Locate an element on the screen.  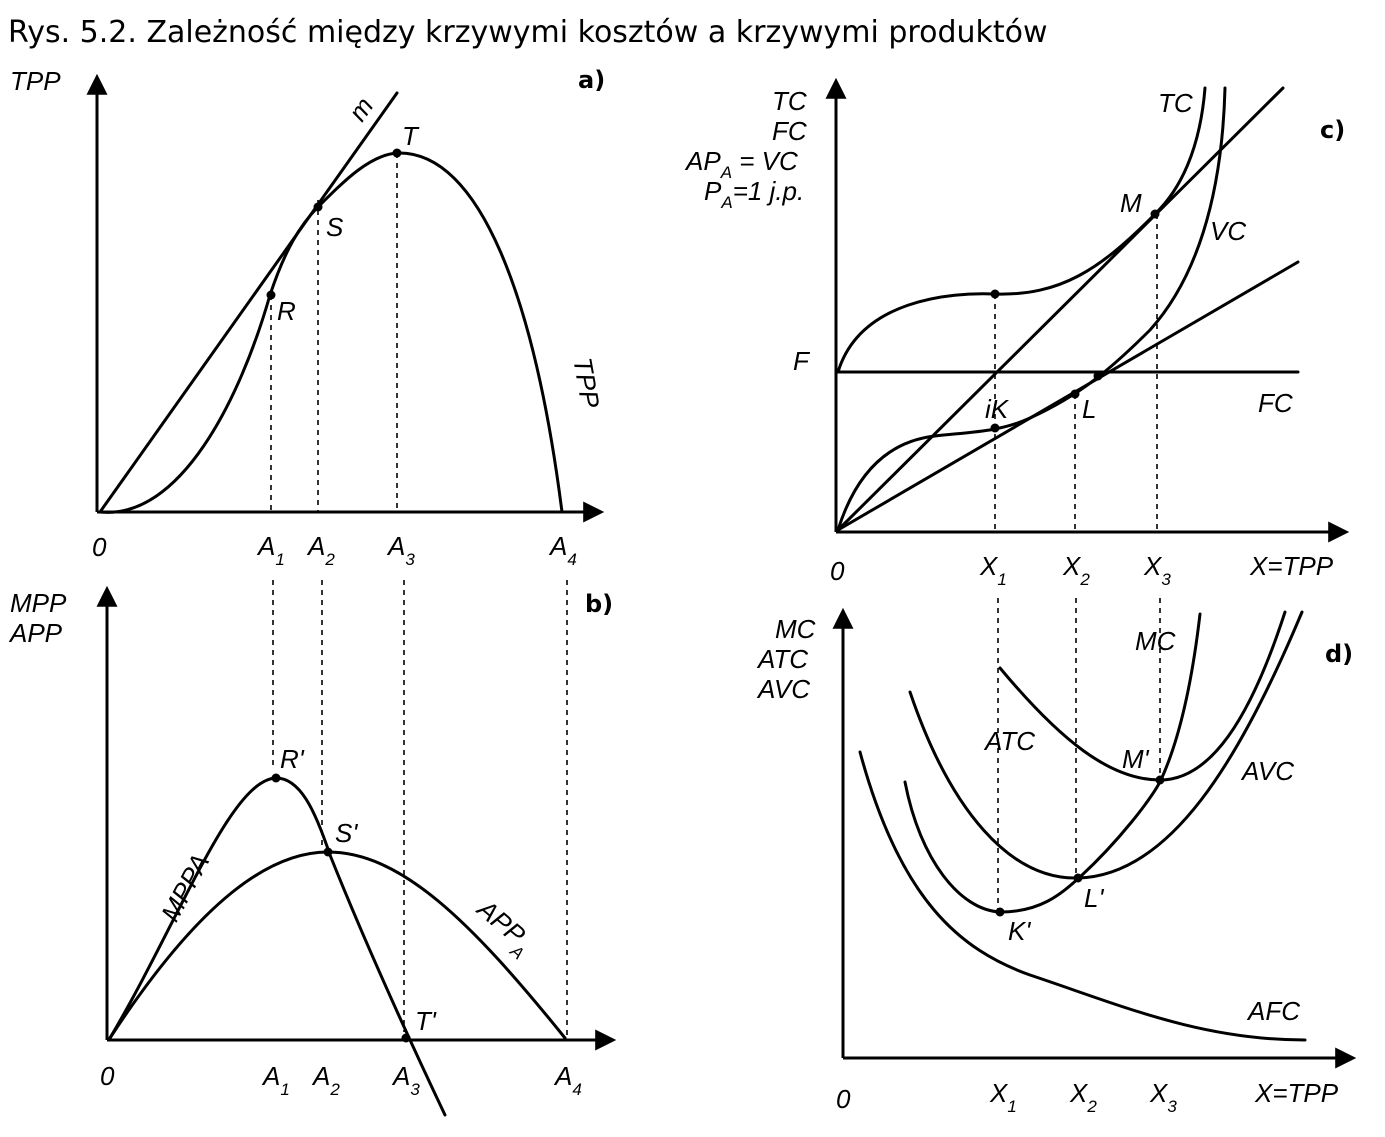
panel-d-y-label-avc: AVC is located at coordinates (783, 689).